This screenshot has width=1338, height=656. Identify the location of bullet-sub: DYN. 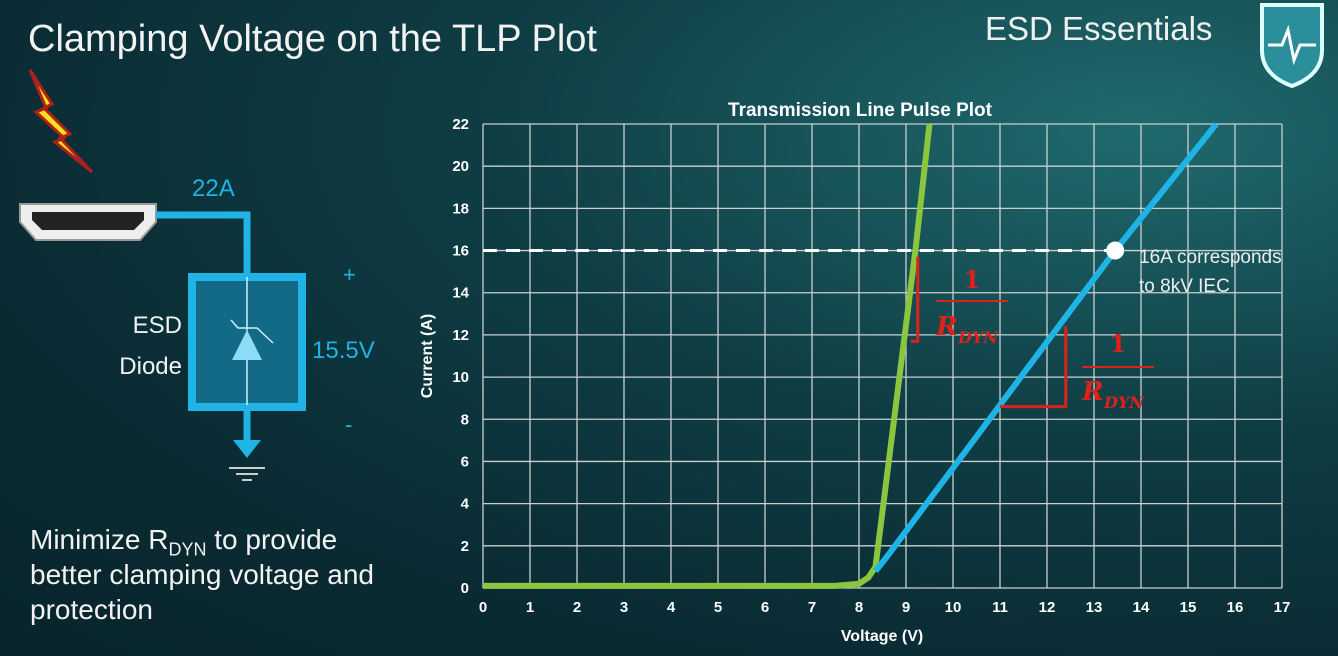
(187, 549).